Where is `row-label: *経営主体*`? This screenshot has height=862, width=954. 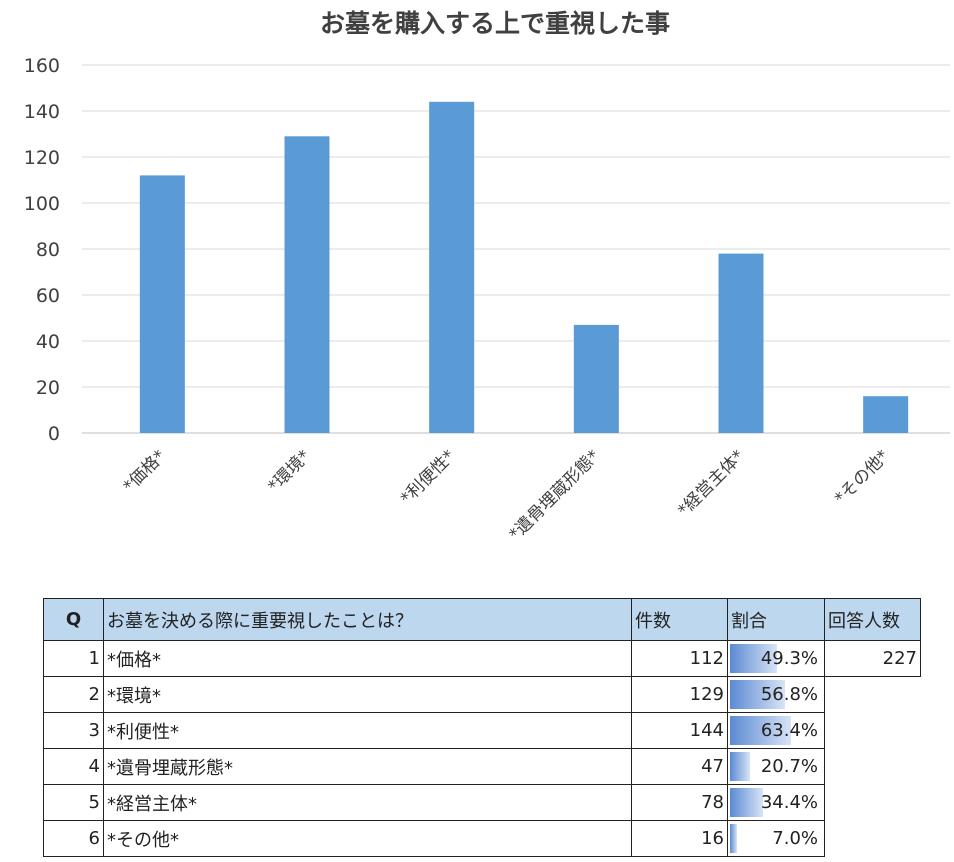 row-label: *経営主体* is located at coordinates (367, 802).